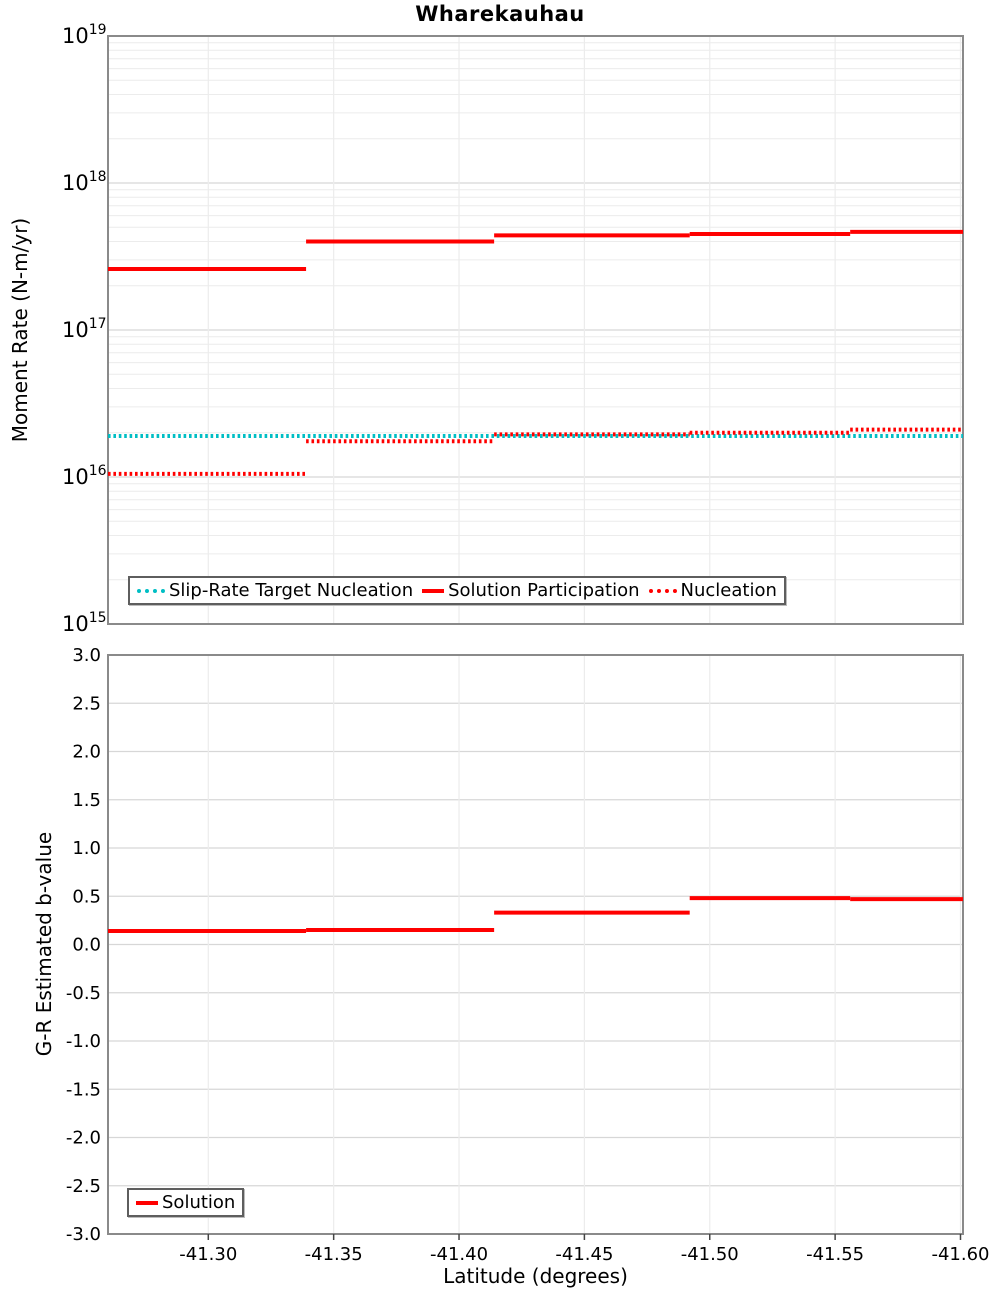 This screenshot has height=1300, width=1000. Describe the element at coordinates (83, 1234) in the screenshot. I see `y-tick-label: -3.0` at that location.